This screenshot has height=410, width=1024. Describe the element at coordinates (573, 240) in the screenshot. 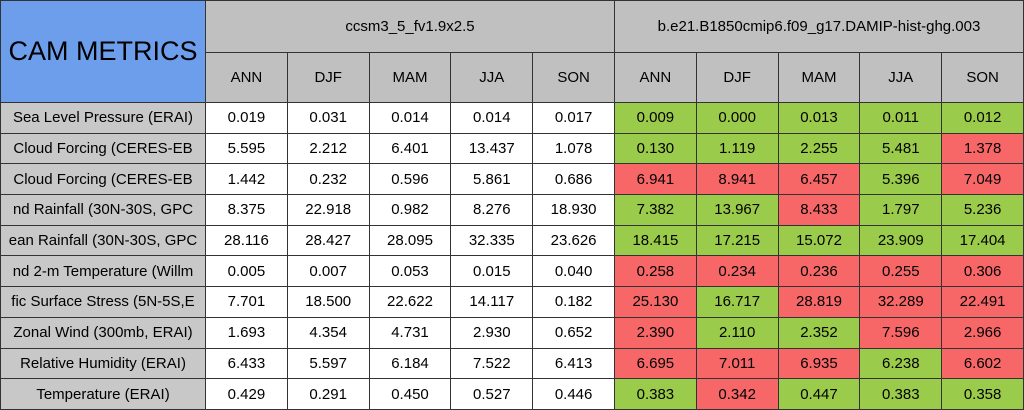

I see `value-cell: 23.626` at that location.